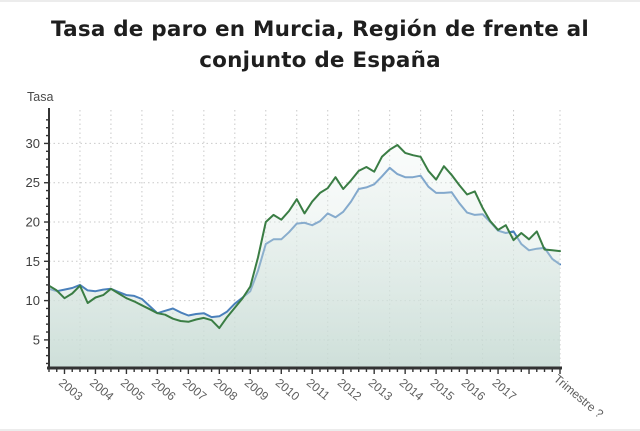 This screenshot has width=640, height=431. I want to click on x-tick-label-2014: 2014, so click(412, 390).